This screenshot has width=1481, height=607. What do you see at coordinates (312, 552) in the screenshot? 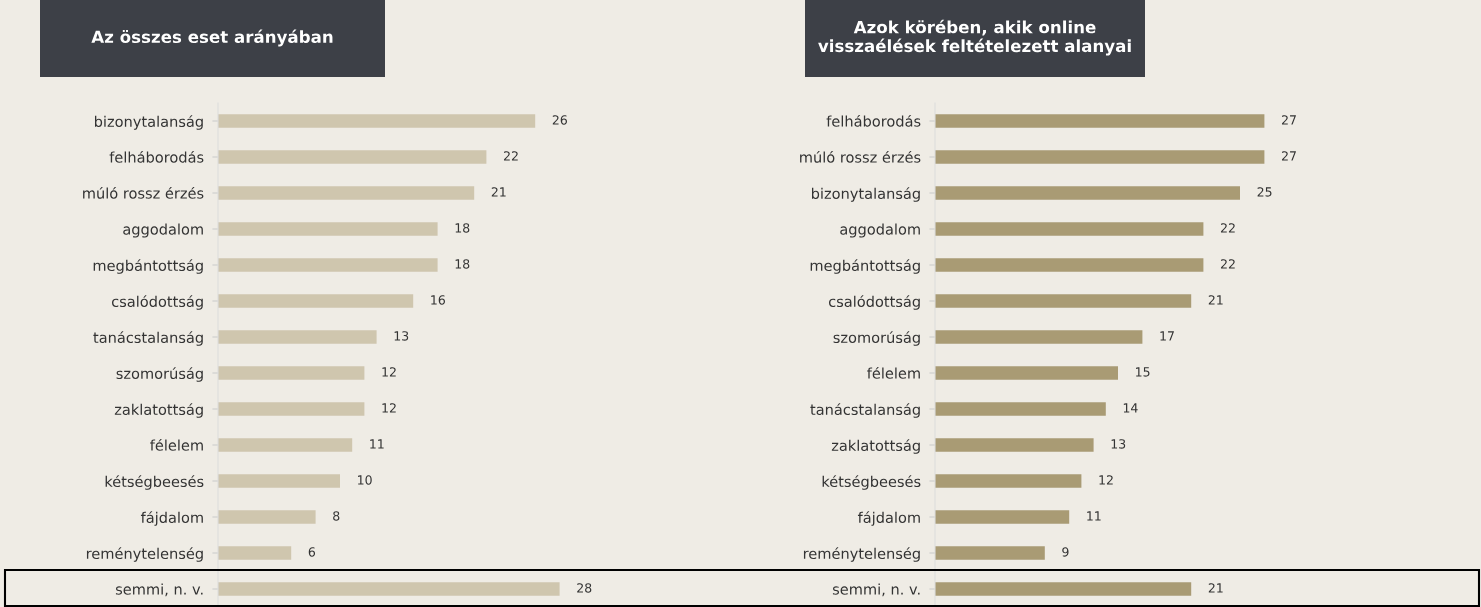
I see `data-label: 6` at bounding box center [312, 552].